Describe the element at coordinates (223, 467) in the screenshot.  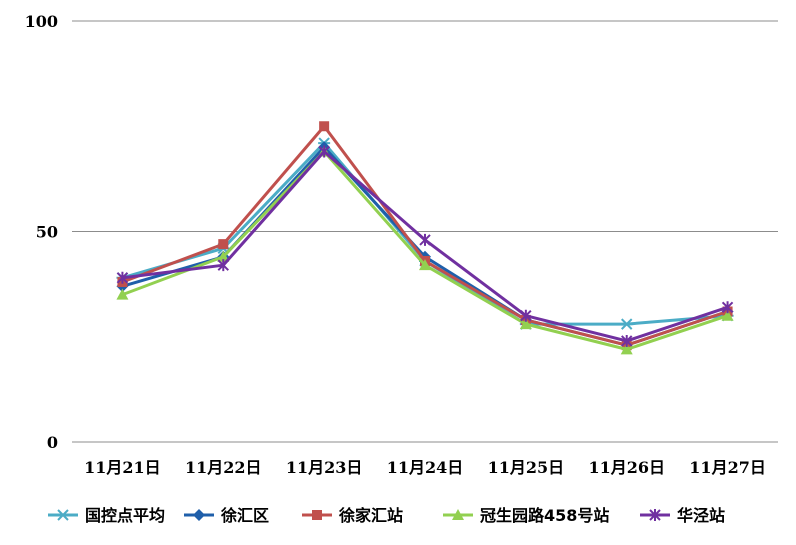
I see `x-tick-label: 11月22日` at that location.